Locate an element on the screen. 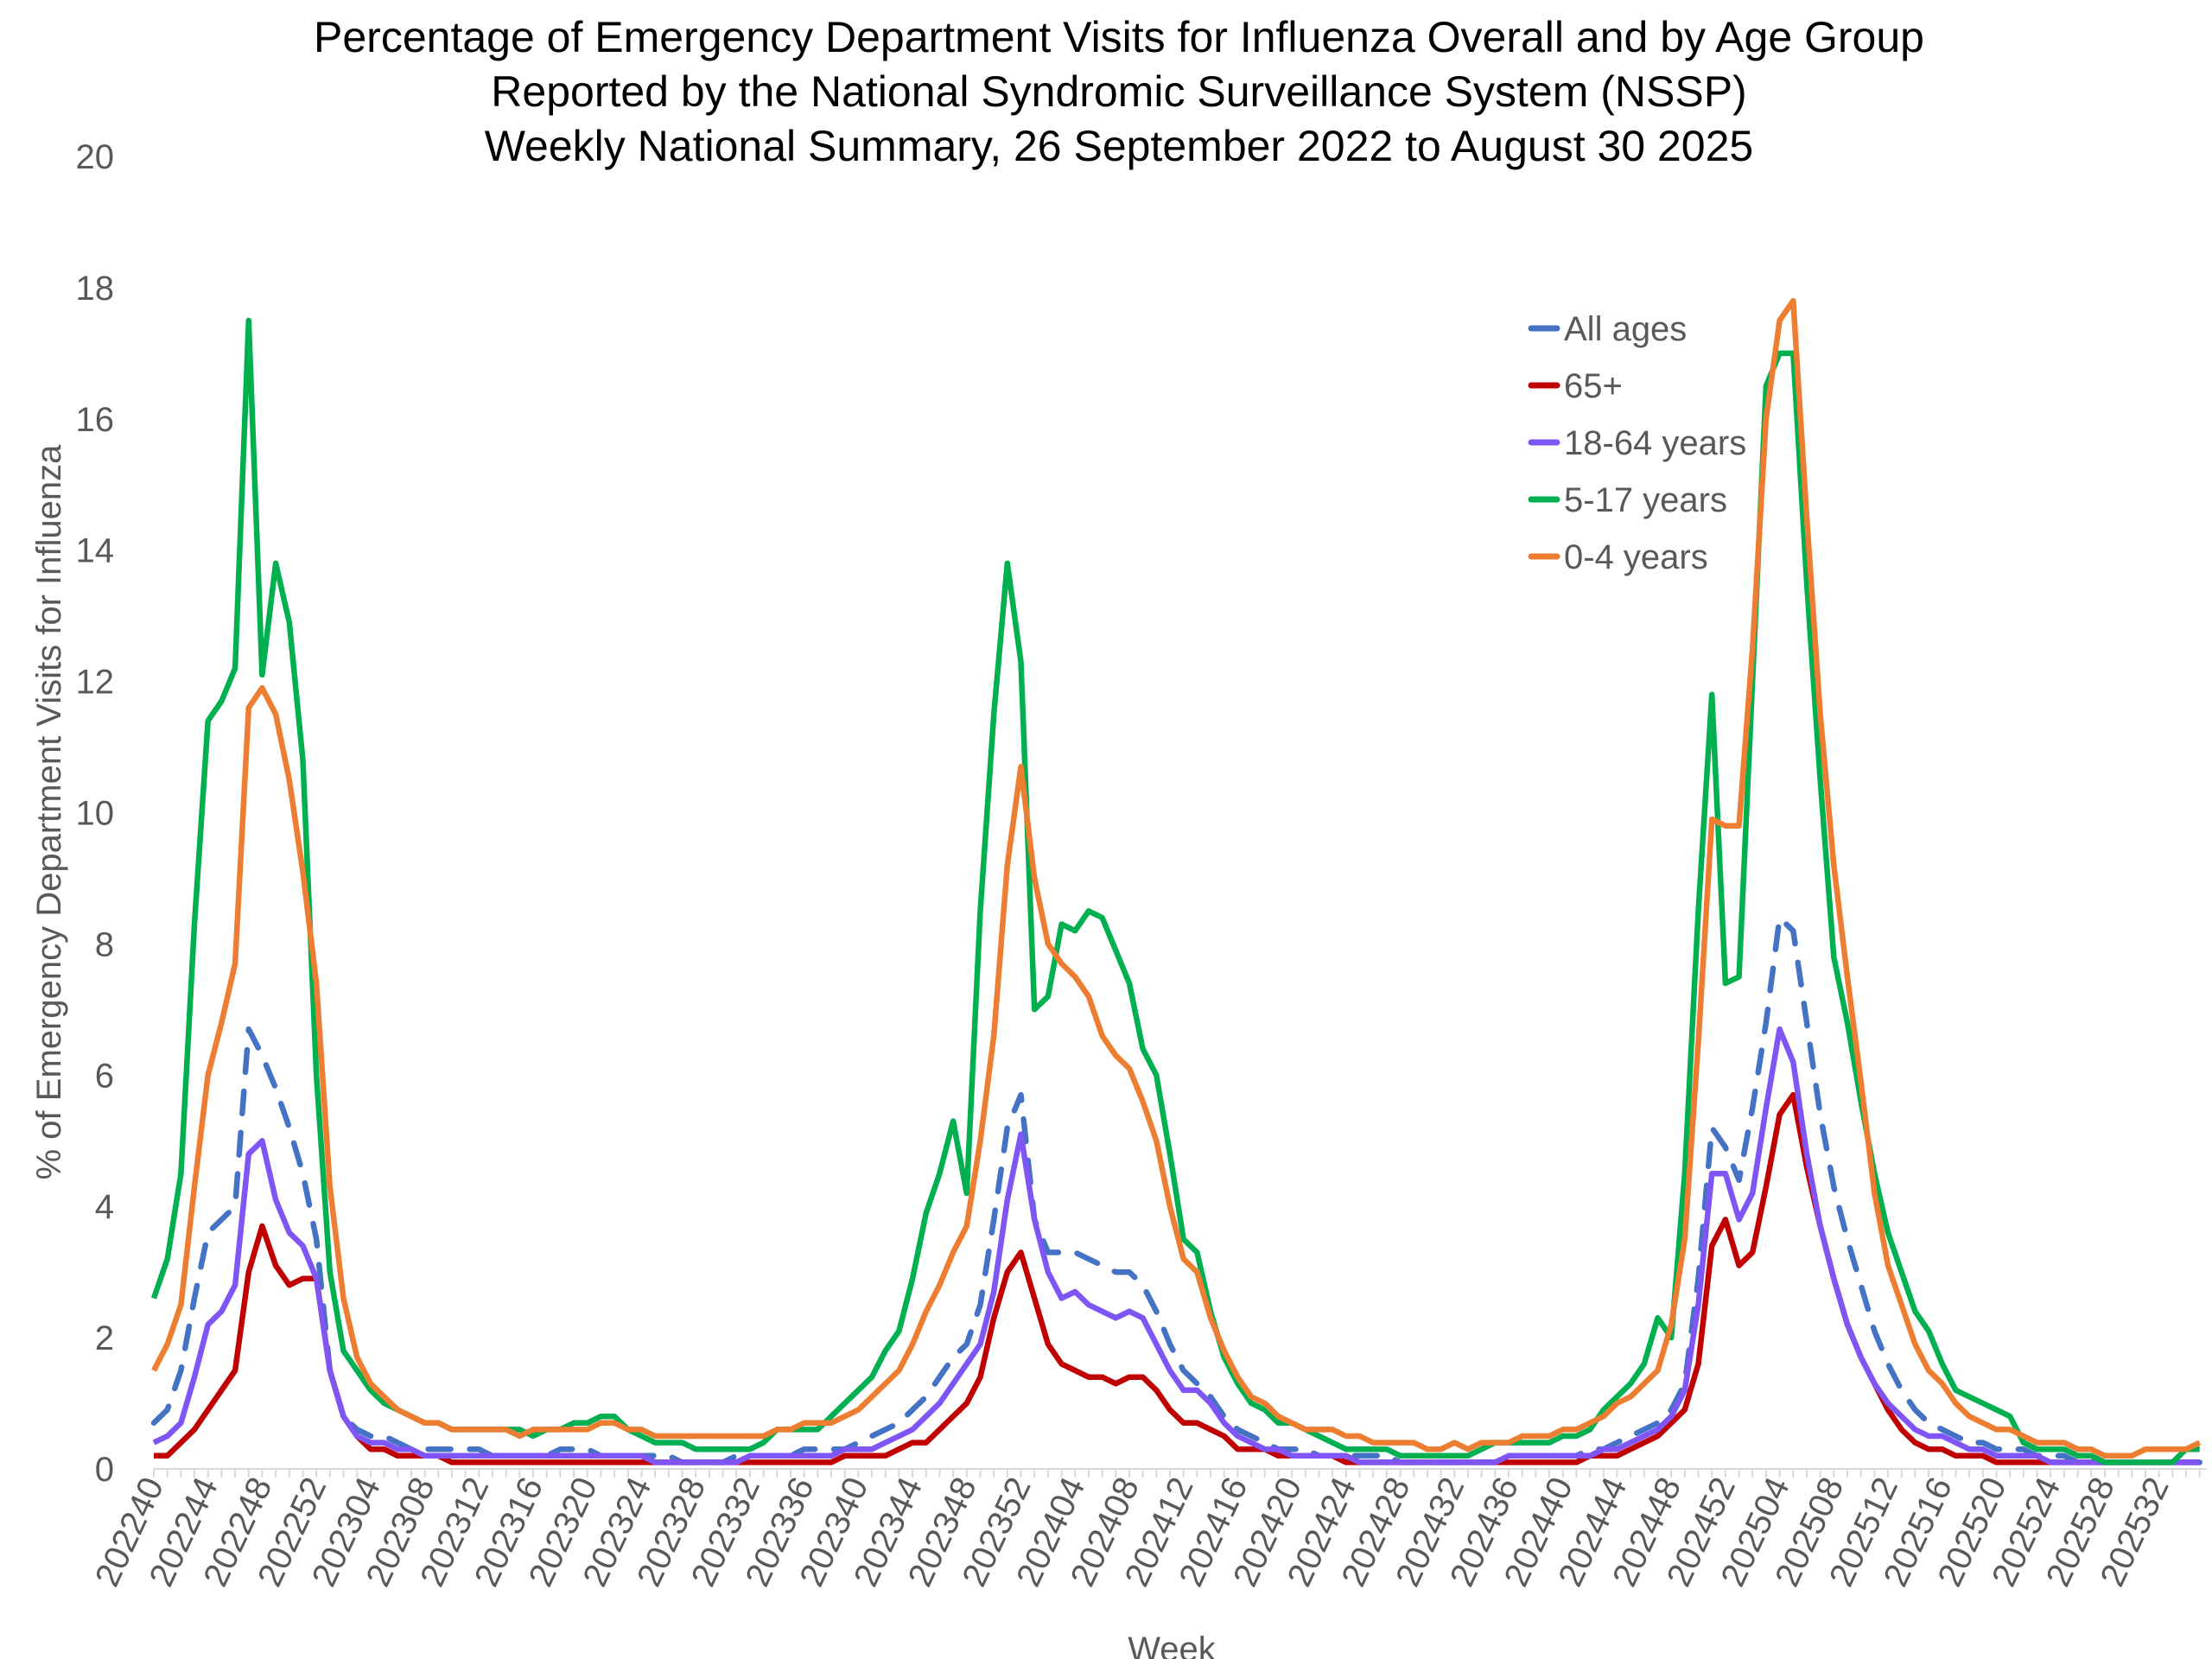 The image size is (2212, 1659). legend-label: All ages is located at coordinates (1625, 329).